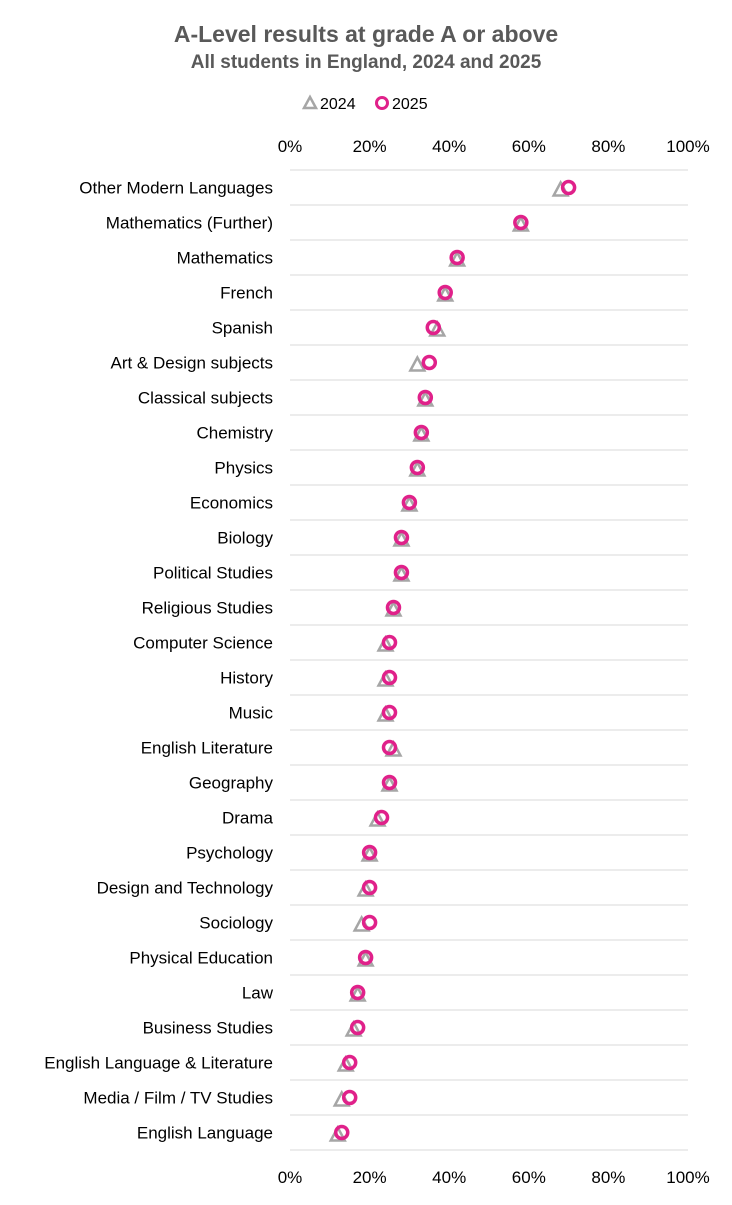  I want to click on category-label: Religious Studies, so click(207, 608).